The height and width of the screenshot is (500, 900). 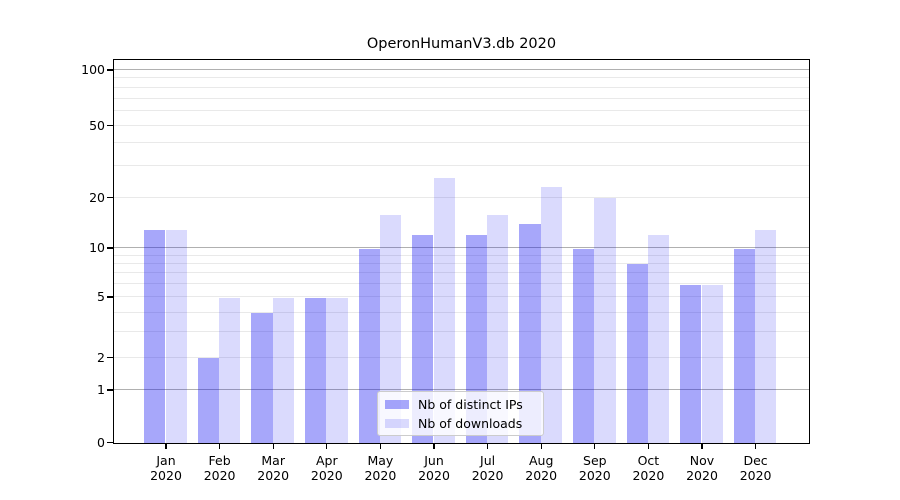 What do you see at coordinates (541, 460) in the screenshot?
I see `x-tick-label-month: Aug` at bounding box center [541, 460].